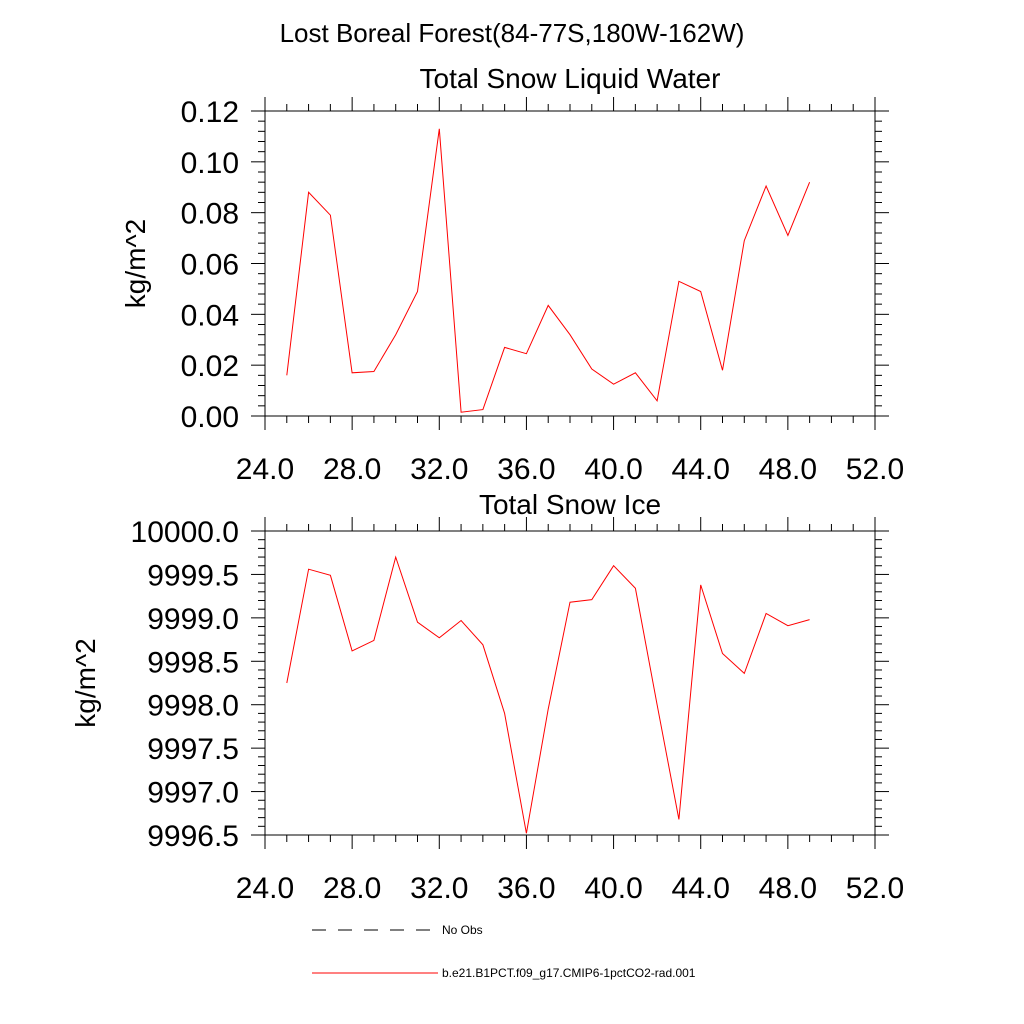  Describe the element at coordinates (193, 793) in the screenshot. I see `y-tick-label: 9997.0` at that location.